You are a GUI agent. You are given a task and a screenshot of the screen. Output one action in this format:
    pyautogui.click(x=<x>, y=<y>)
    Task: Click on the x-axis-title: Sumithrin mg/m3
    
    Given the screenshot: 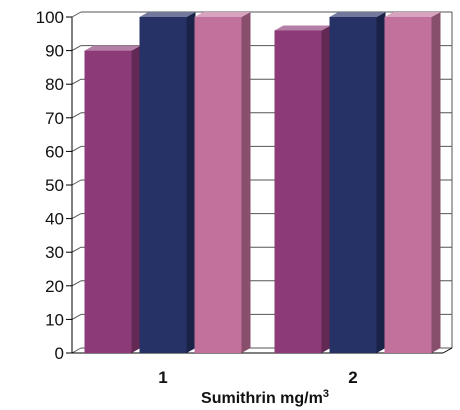 What is the action you would take?
    pyautogui.click(x=265, y=397)
    